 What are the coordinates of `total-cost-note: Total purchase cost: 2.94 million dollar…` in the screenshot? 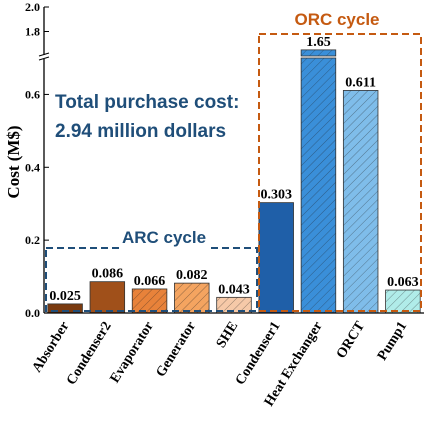 It's located at (147, 117).